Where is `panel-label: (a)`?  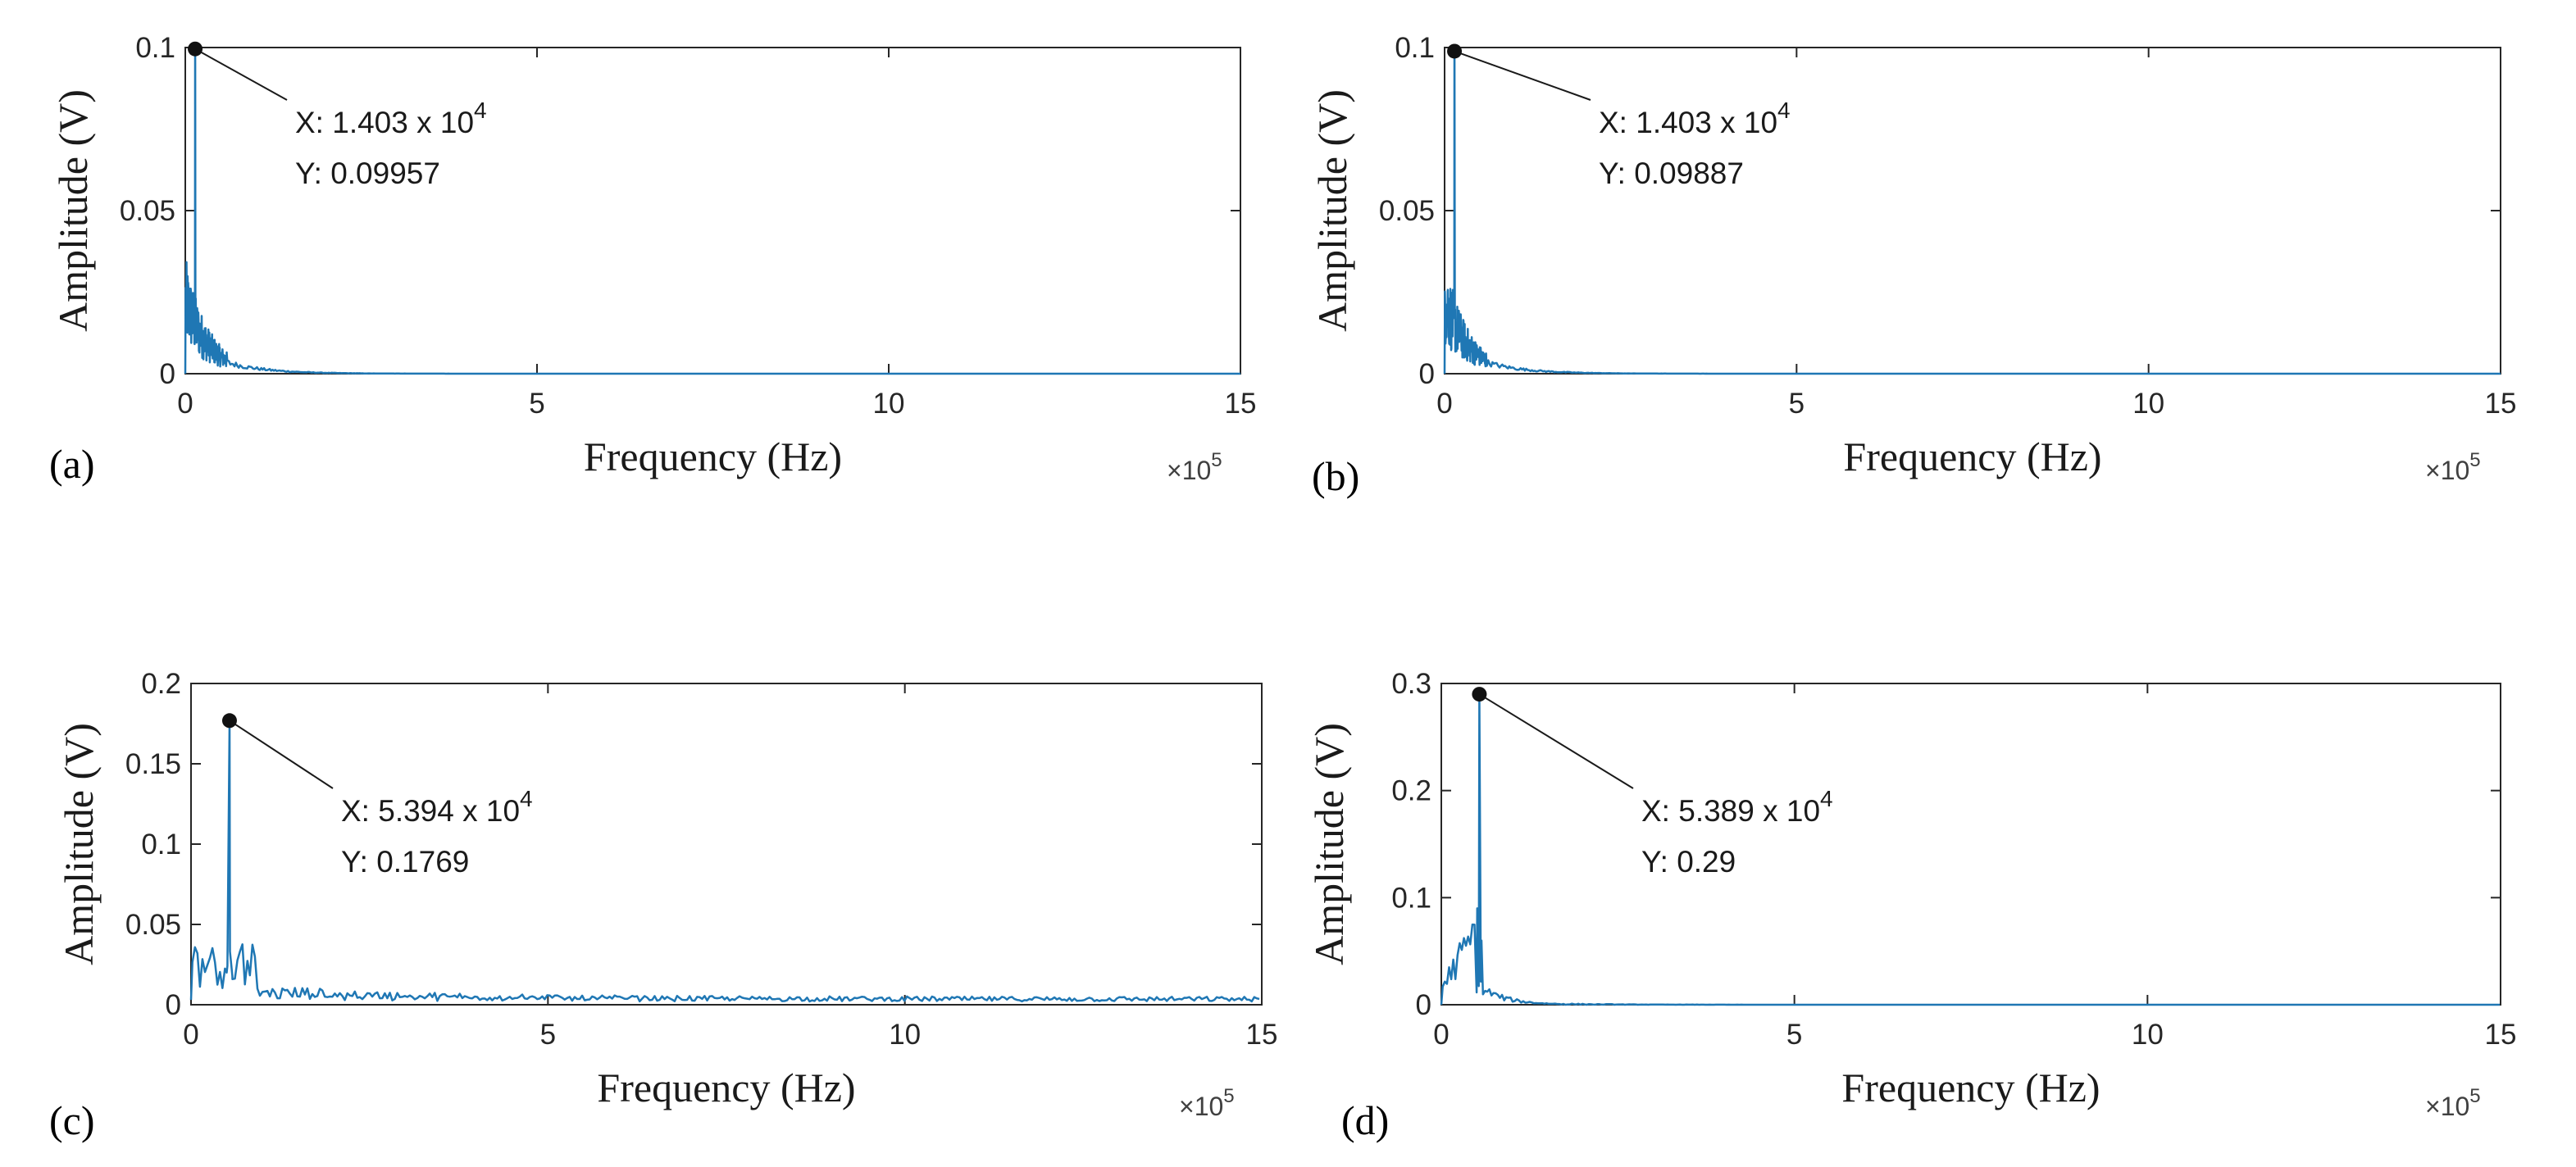 panel-label: (a) is located at coordinates (72, 464).